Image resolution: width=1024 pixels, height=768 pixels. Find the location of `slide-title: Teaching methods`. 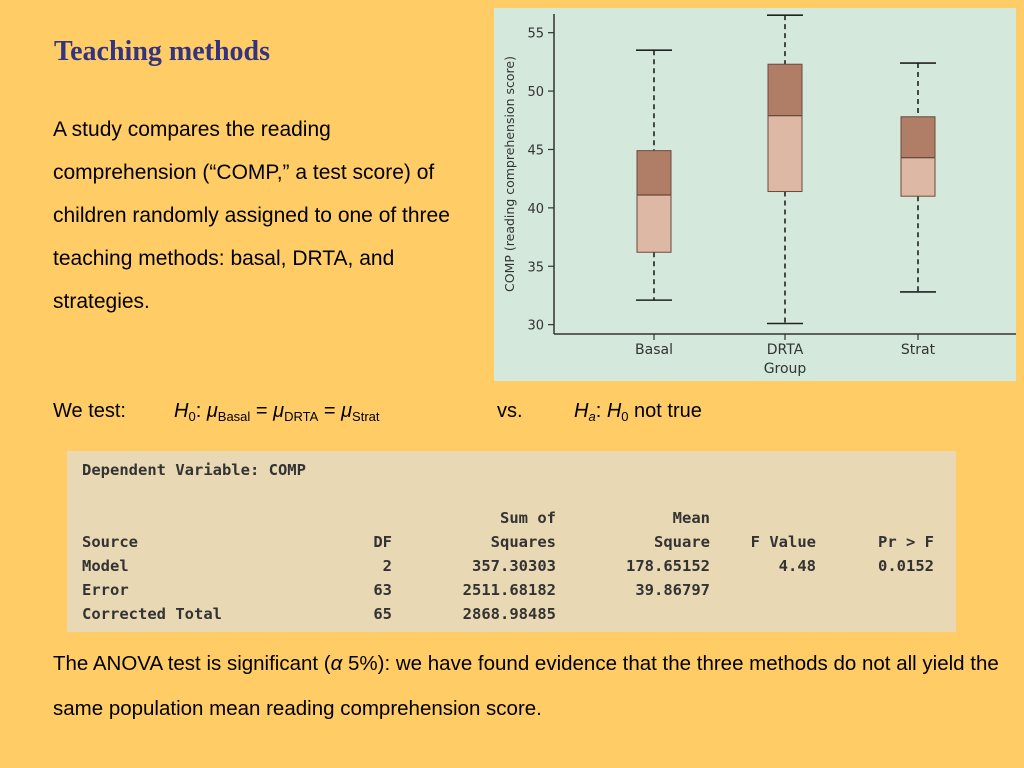

slide-title: Teaching methods is located at coordinates (162, 51).